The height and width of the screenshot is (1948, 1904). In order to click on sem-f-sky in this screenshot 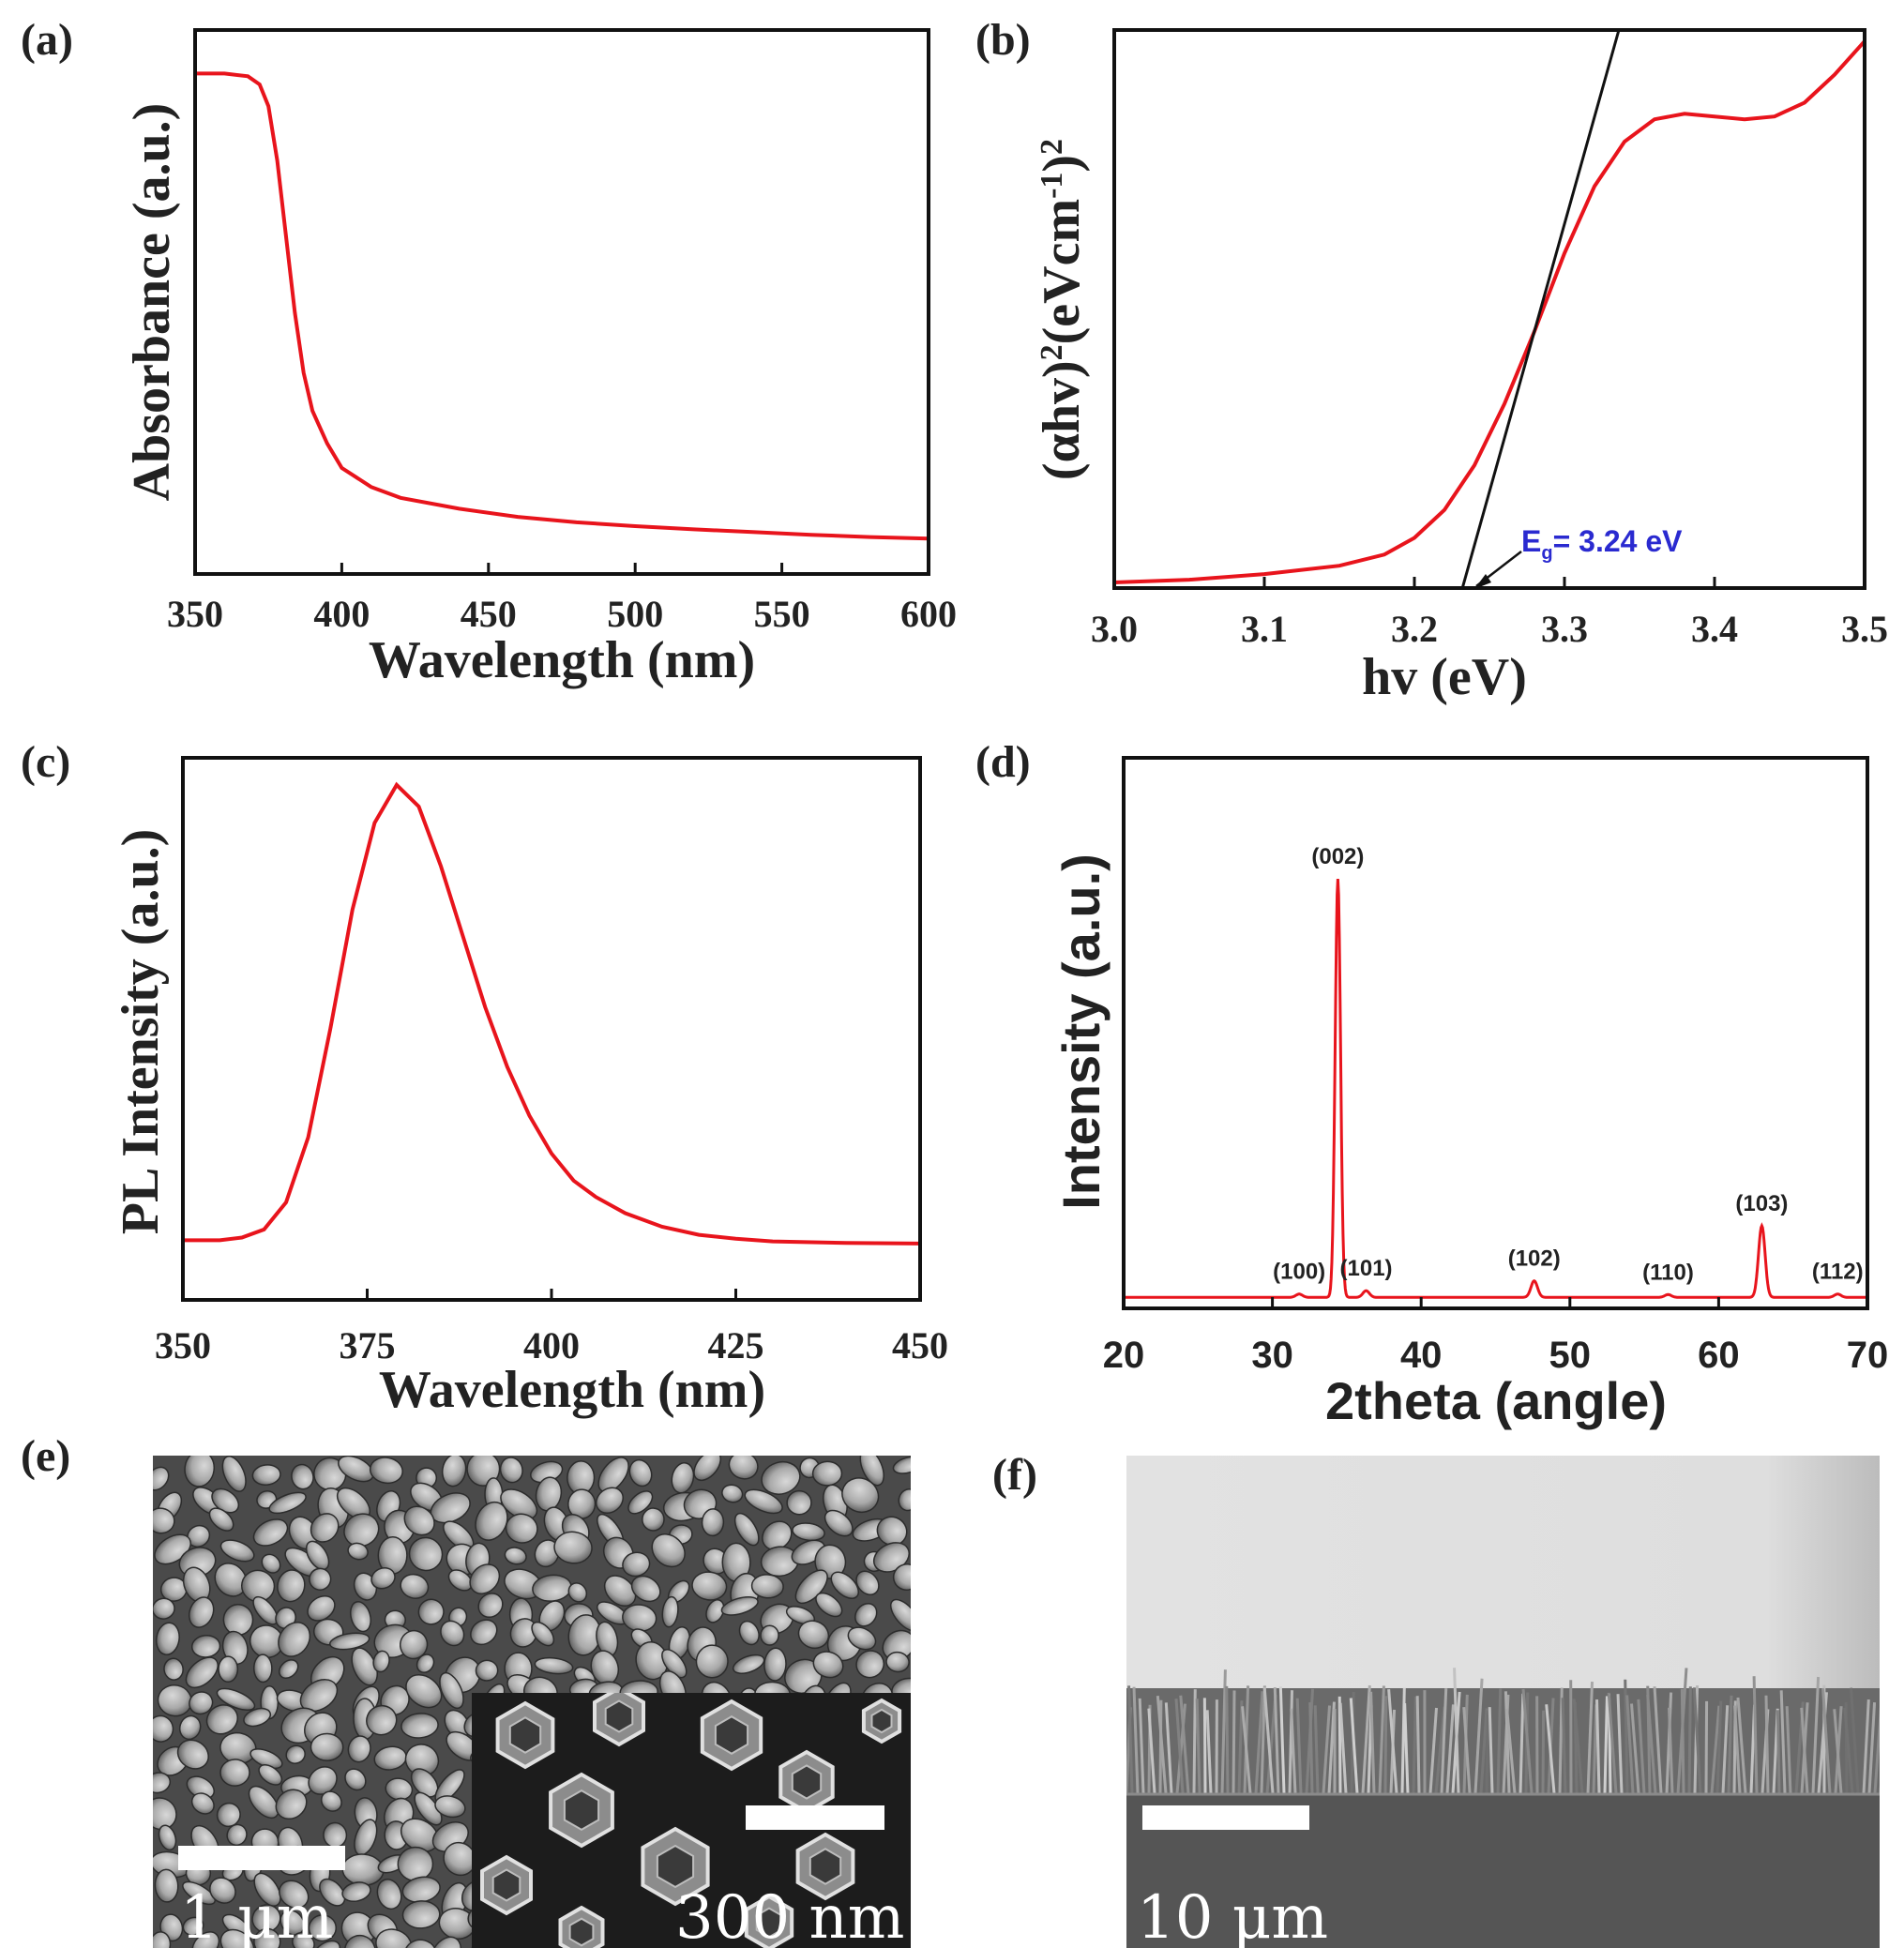, I will do `click(1503, 1572)`.